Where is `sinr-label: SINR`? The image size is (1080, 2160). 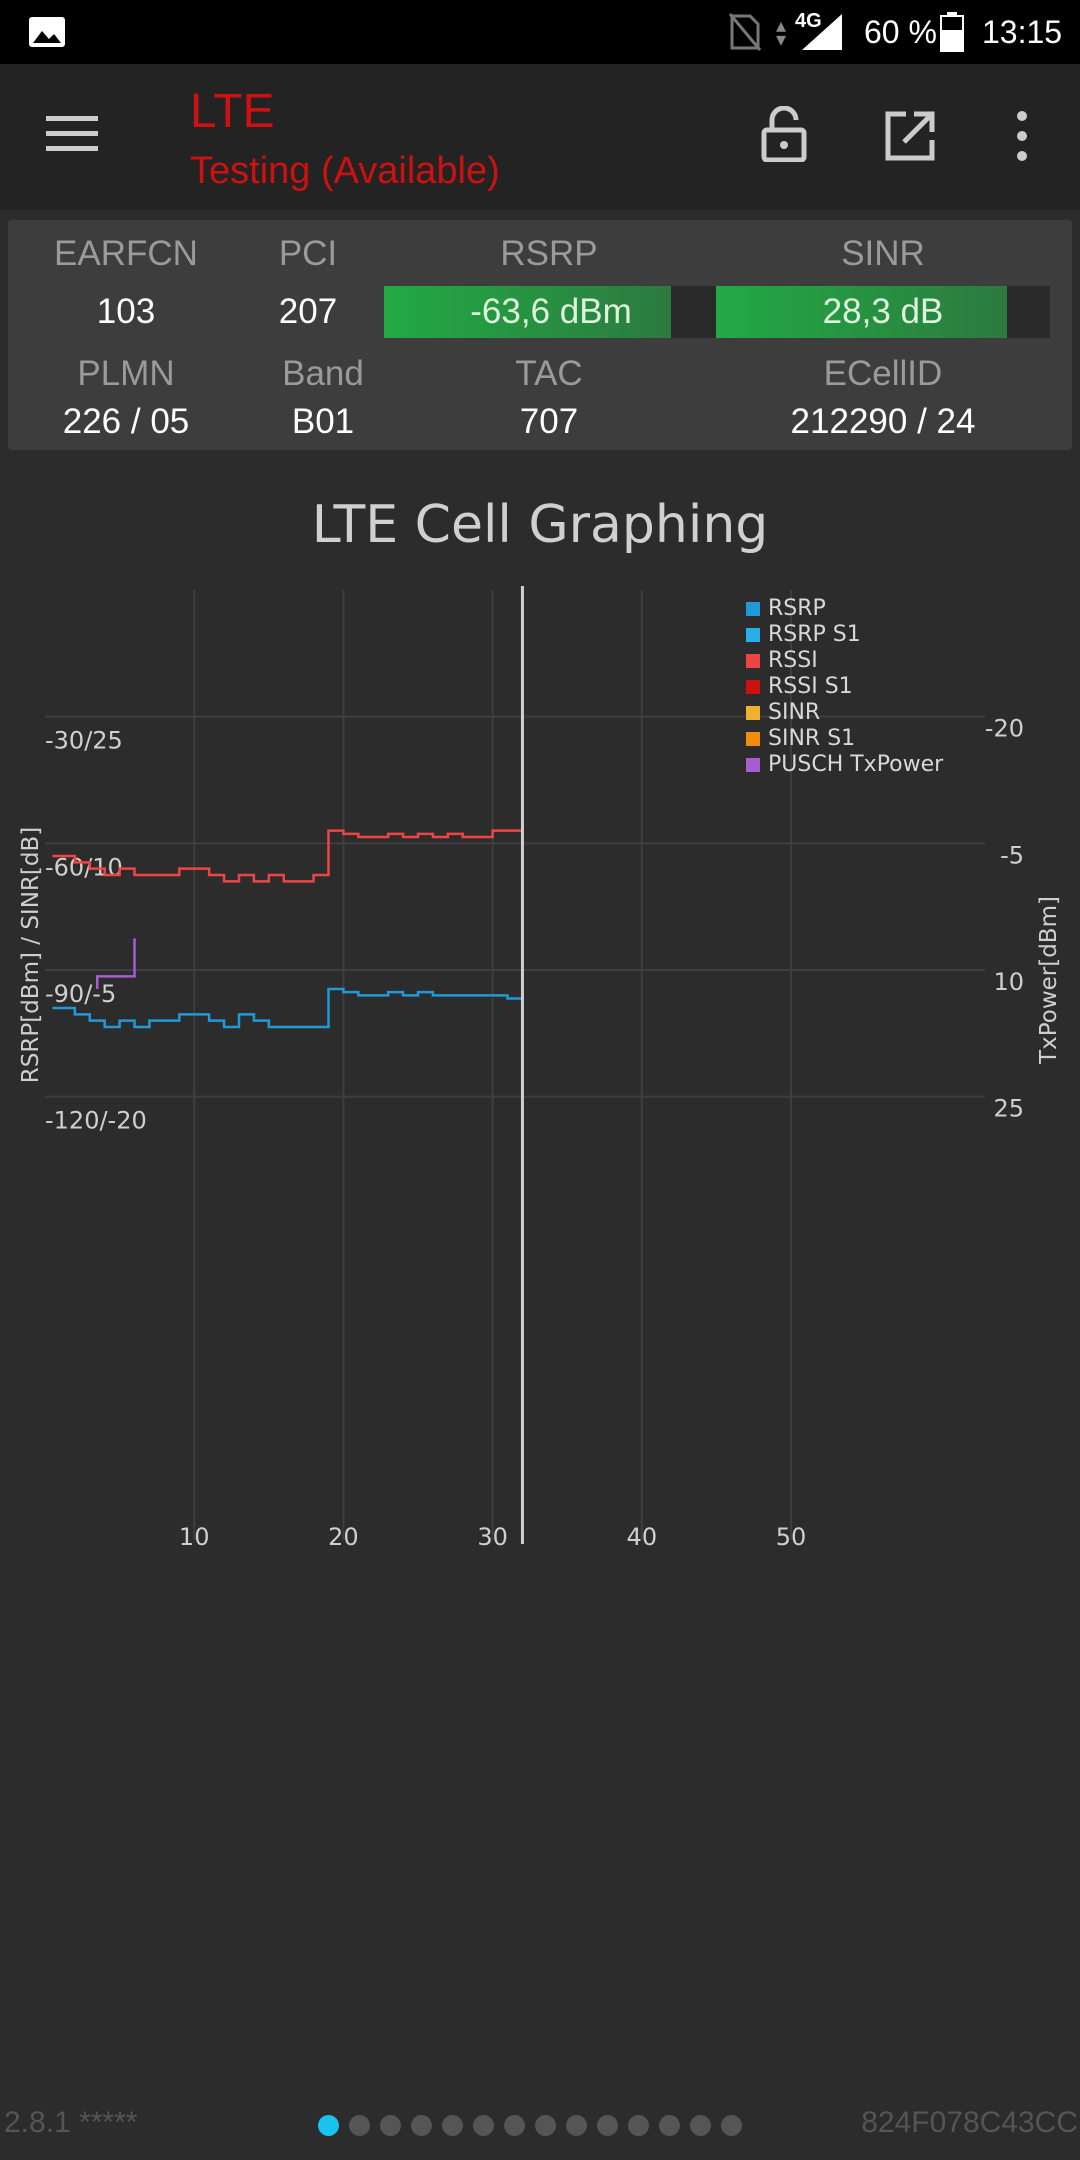 sinr-label: SINR is located at coordinates (883, 253).